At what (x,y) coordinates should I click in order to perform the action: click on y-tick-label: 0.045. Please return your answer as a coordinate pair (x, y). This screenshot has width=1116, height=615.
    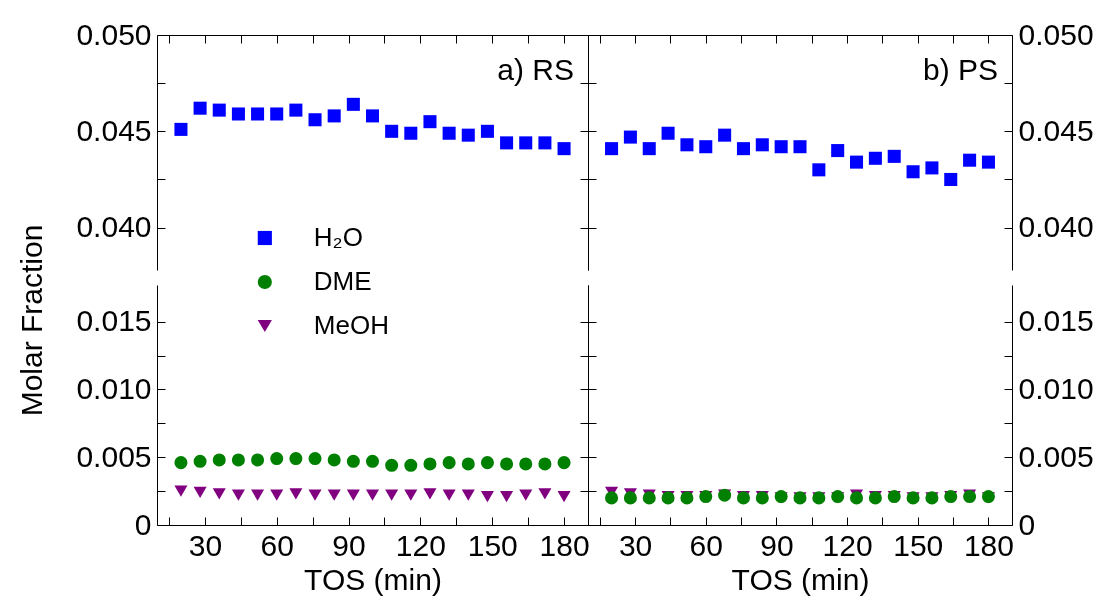
    Looking at the image, I should click on (114, 130).